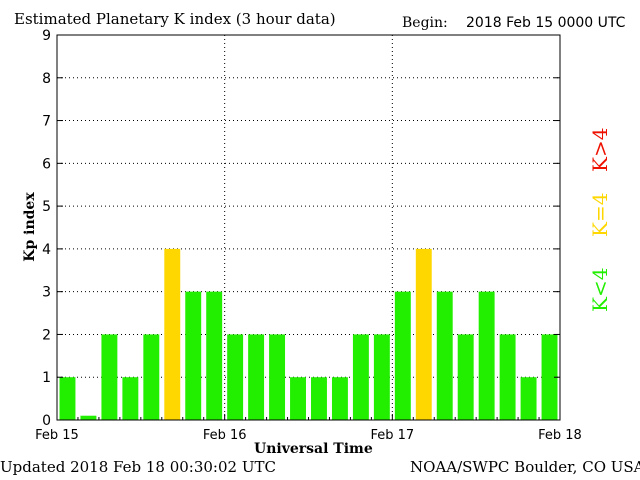 This screenshot has width=640, height=480. I want to click on y-tick-label: 9, so click(46, 36).